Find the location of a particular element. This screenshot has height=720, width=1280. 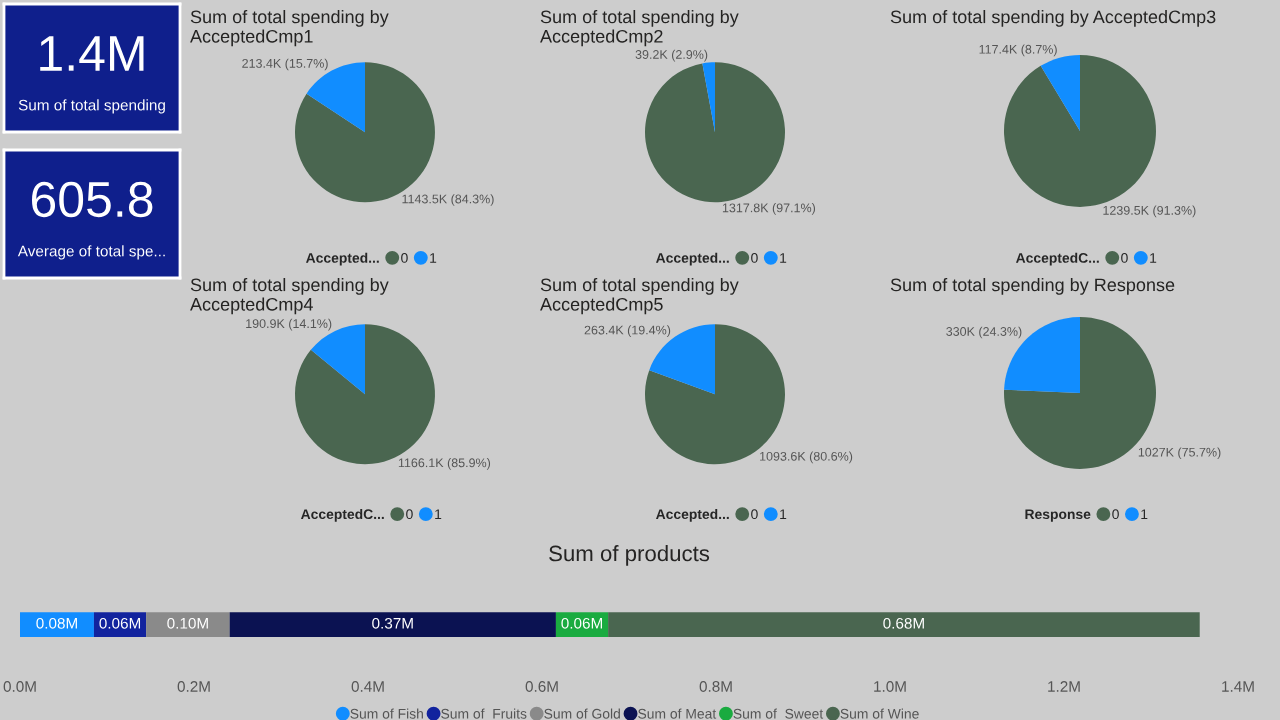

chart-title: Sum of total spending by AcceptedCmp4 is located at coordinates (289, 296).